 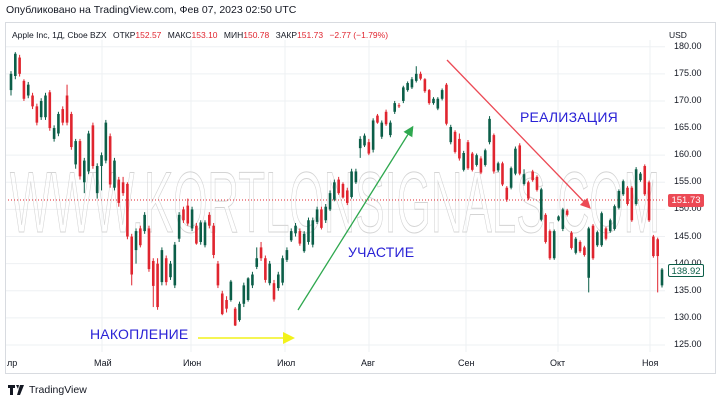 I want to click on participation-arrow, so click(x=355, y=218).